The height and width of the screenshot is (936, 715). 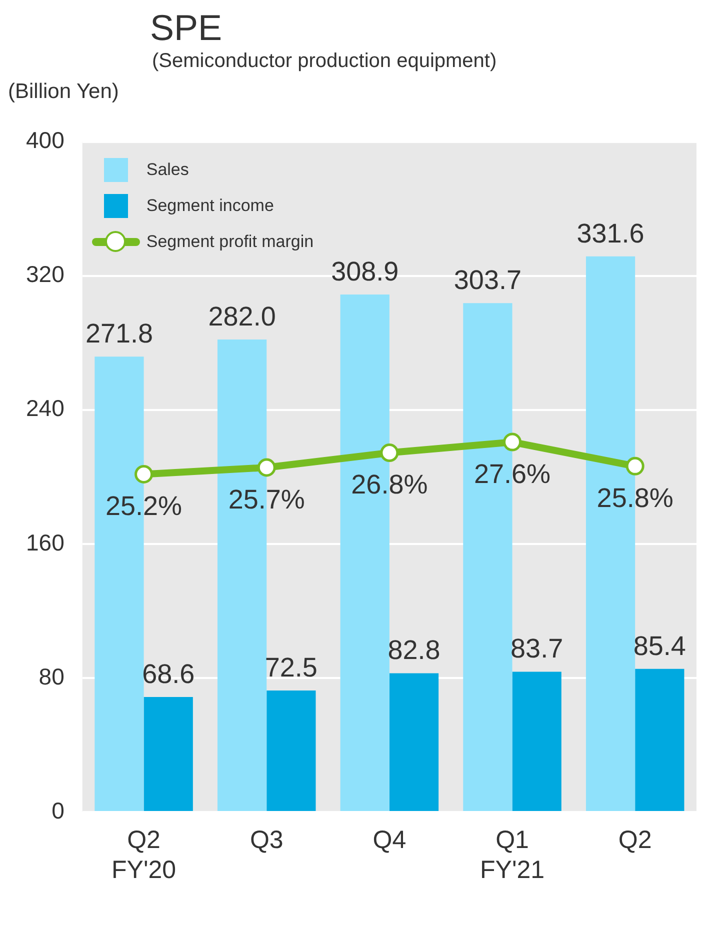 What do you see at coordinates (58, 810) in the screenshot?
I see `y-tick-label: 0` at bounding box center [58, 810].